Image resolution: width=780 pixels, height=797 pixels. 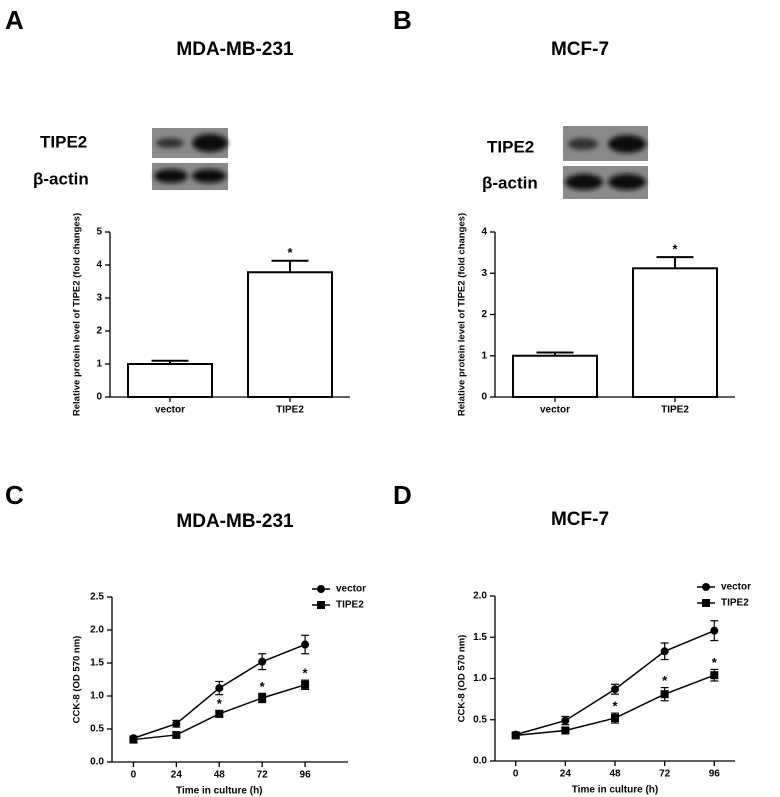 What do you see at coordinates (402, 20) in the screenshot?
I see `panel-letter: B` at bounding box center [402, 20].